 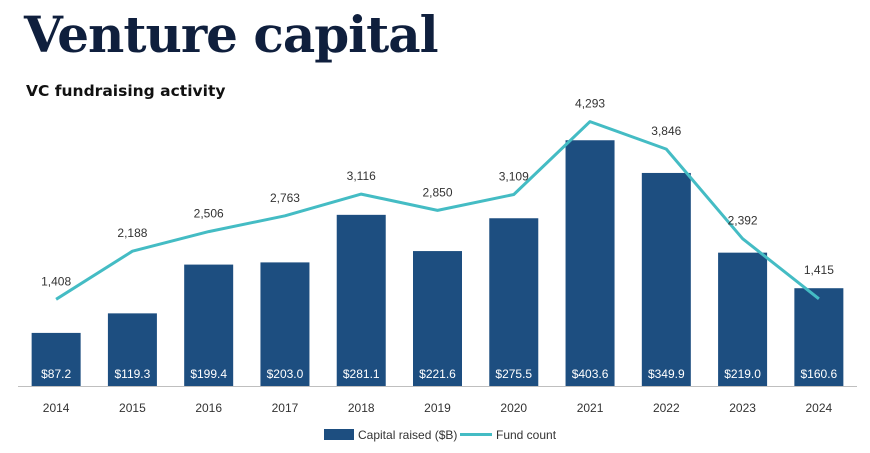 I want to click on fund-count-label: 1,415, so click(x=819, y=270).